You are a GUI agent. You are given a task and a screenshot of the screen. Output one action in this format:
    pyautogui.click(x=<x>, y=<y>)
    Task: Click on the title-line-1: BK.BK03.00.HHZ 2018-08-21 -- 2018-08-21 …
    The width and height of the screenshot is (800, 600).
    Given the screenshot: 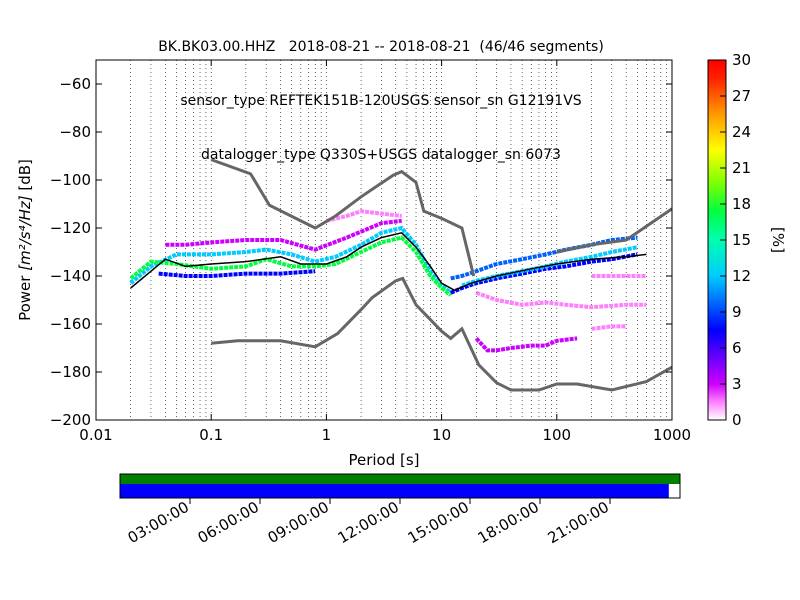 What is the action you would take?
    pyautogui.click(x=381, y=47)
    